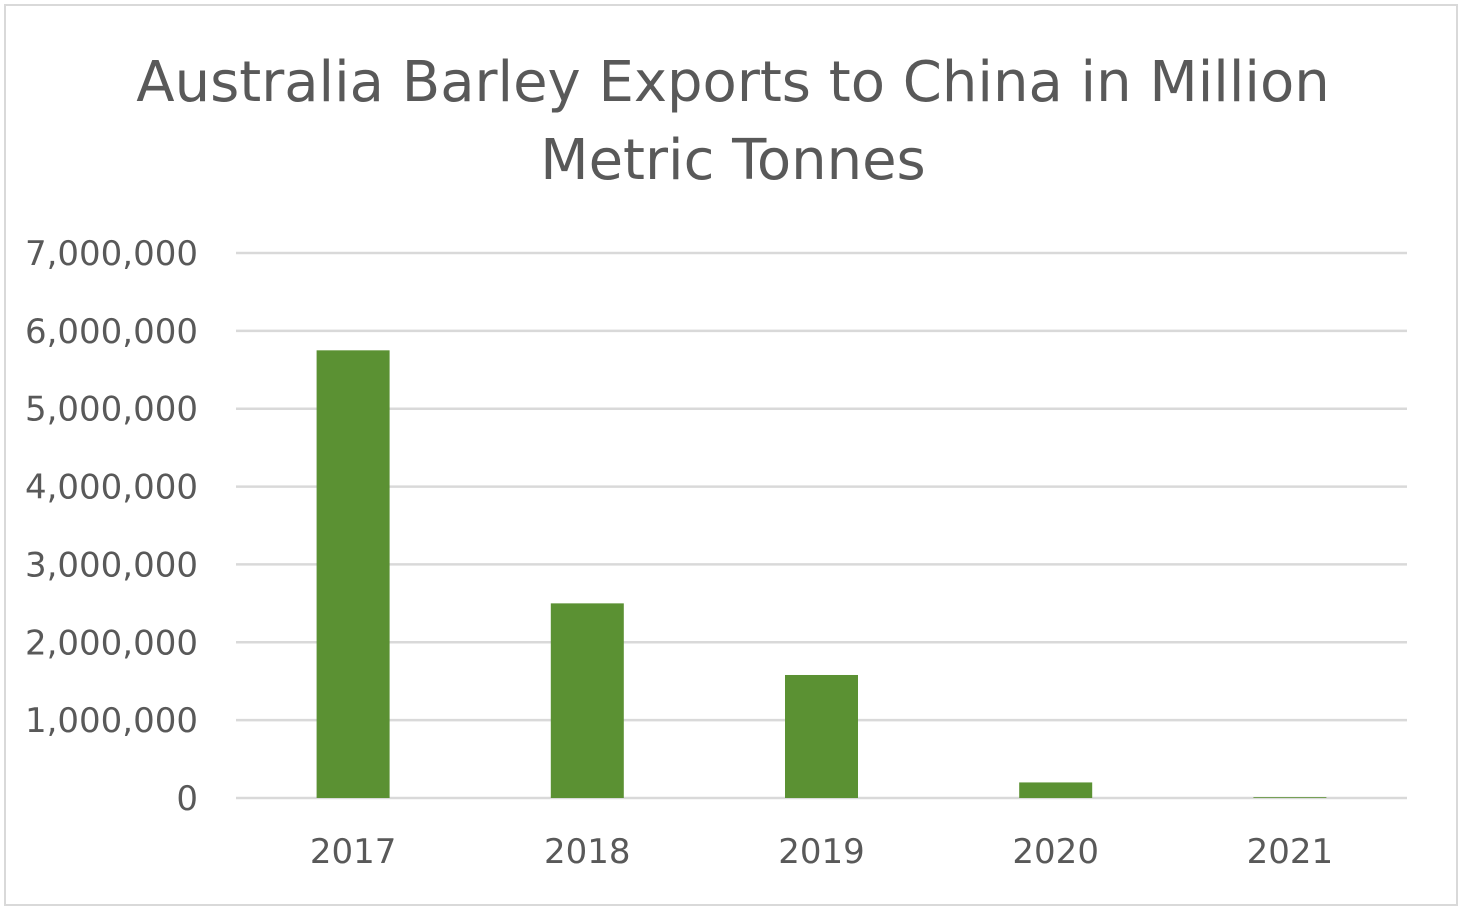 Image resolution: width=1466 pixels, height=916 pixels. Describe the element at coordinates (587, 852) in the screenshot. I see `x-tick-label: 2018` at that location.